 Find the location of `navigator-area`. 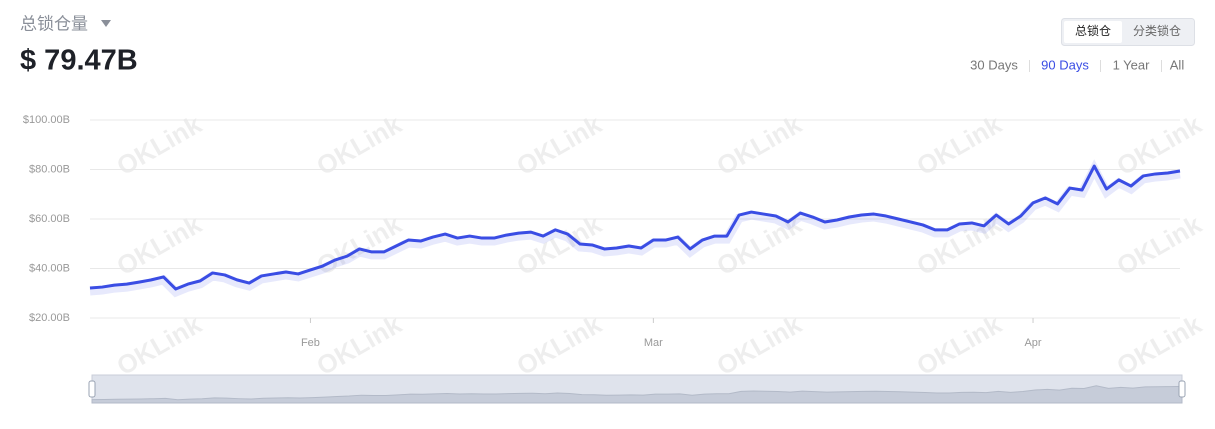

navigator-area is located at coordinates (637, 394).